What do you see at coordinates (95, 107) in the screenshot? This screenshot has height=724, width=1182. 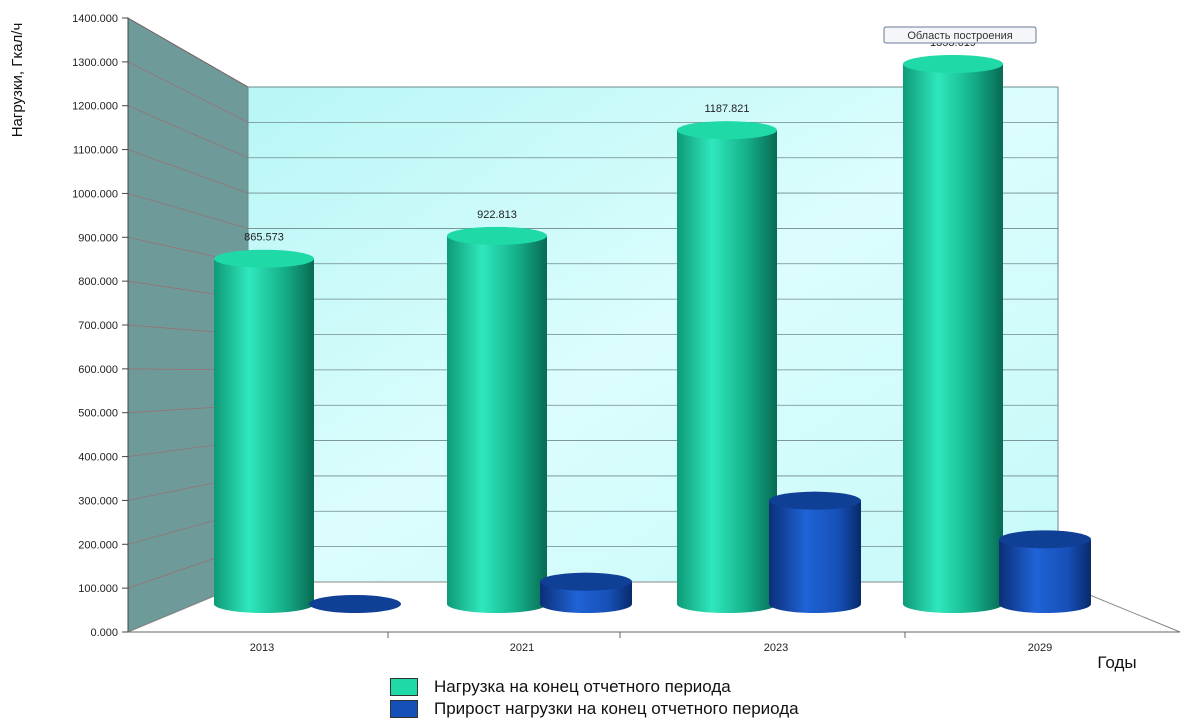 I see `y-tick-label: 1200.000` at bounding box center [95, 107].